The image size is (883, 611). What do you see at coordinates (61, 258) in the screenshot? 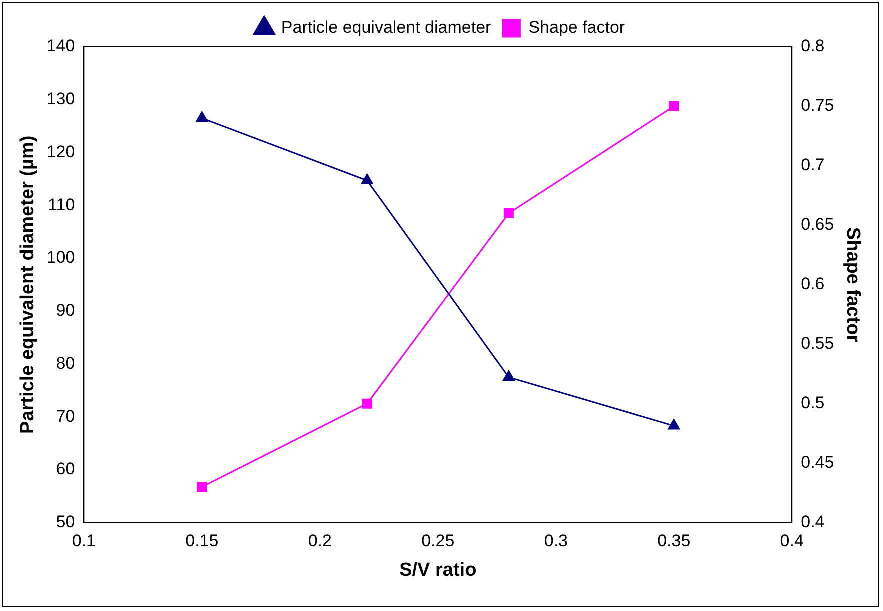
I see `y-tick-label: 100` at bounding box center [61, 258].